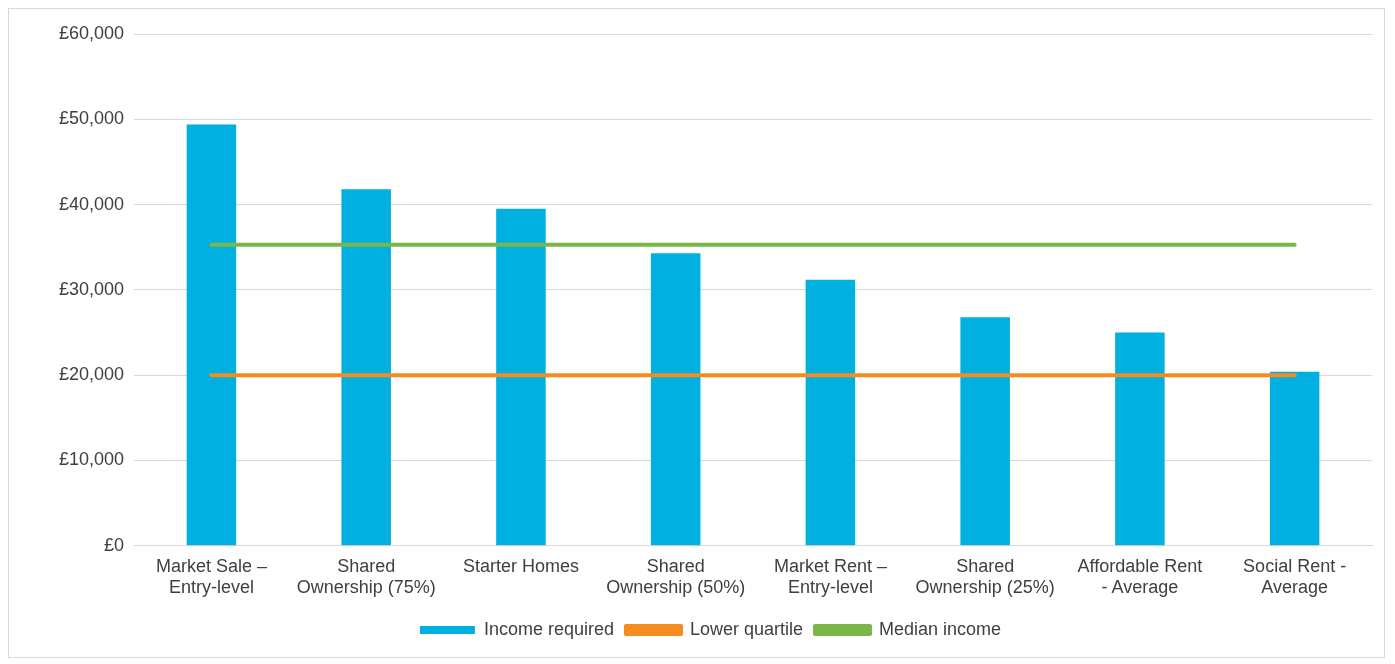  What do you see at coordinates (91, 32) in the screenshot?
I see `y-tick-label: £60,000` at bounding box center [91, 32].